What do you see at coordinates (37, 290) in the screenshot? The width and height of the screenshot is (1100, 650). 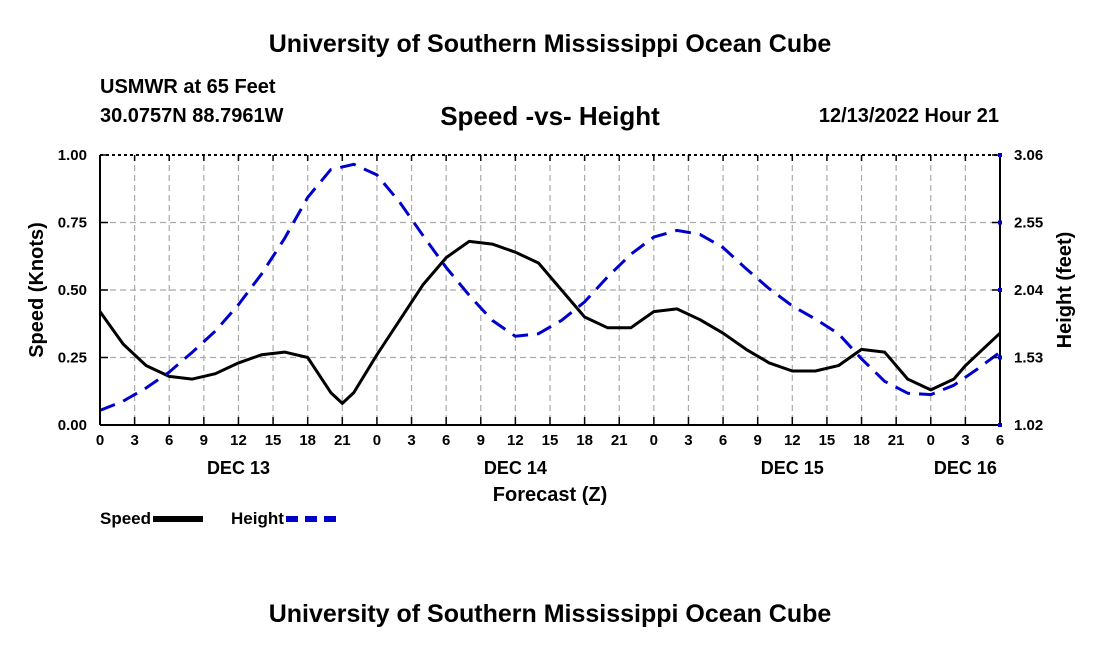 I see `y-axis-title: Speed (Knots)` at bounding box center [37, 290].